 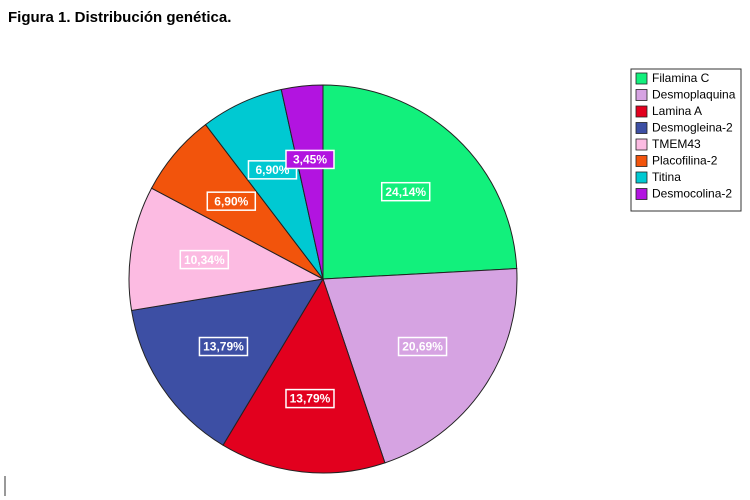 What do you see at coordinates (681, 78) in the screenshot?
I see `legend-label: Filamina C` at bounding box center [681, 78].